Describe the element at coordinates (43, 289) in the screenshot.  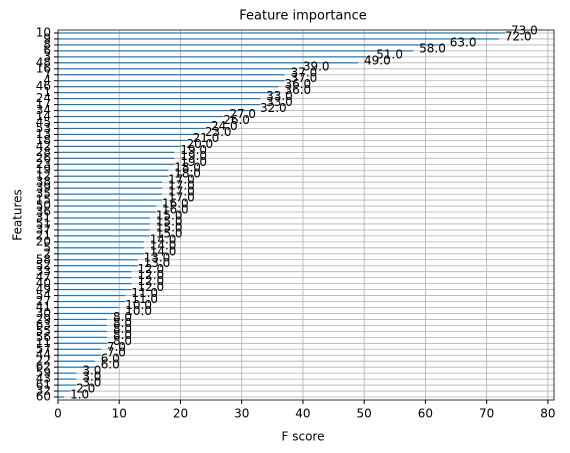
I see `y-tick-label: 49` at that location.